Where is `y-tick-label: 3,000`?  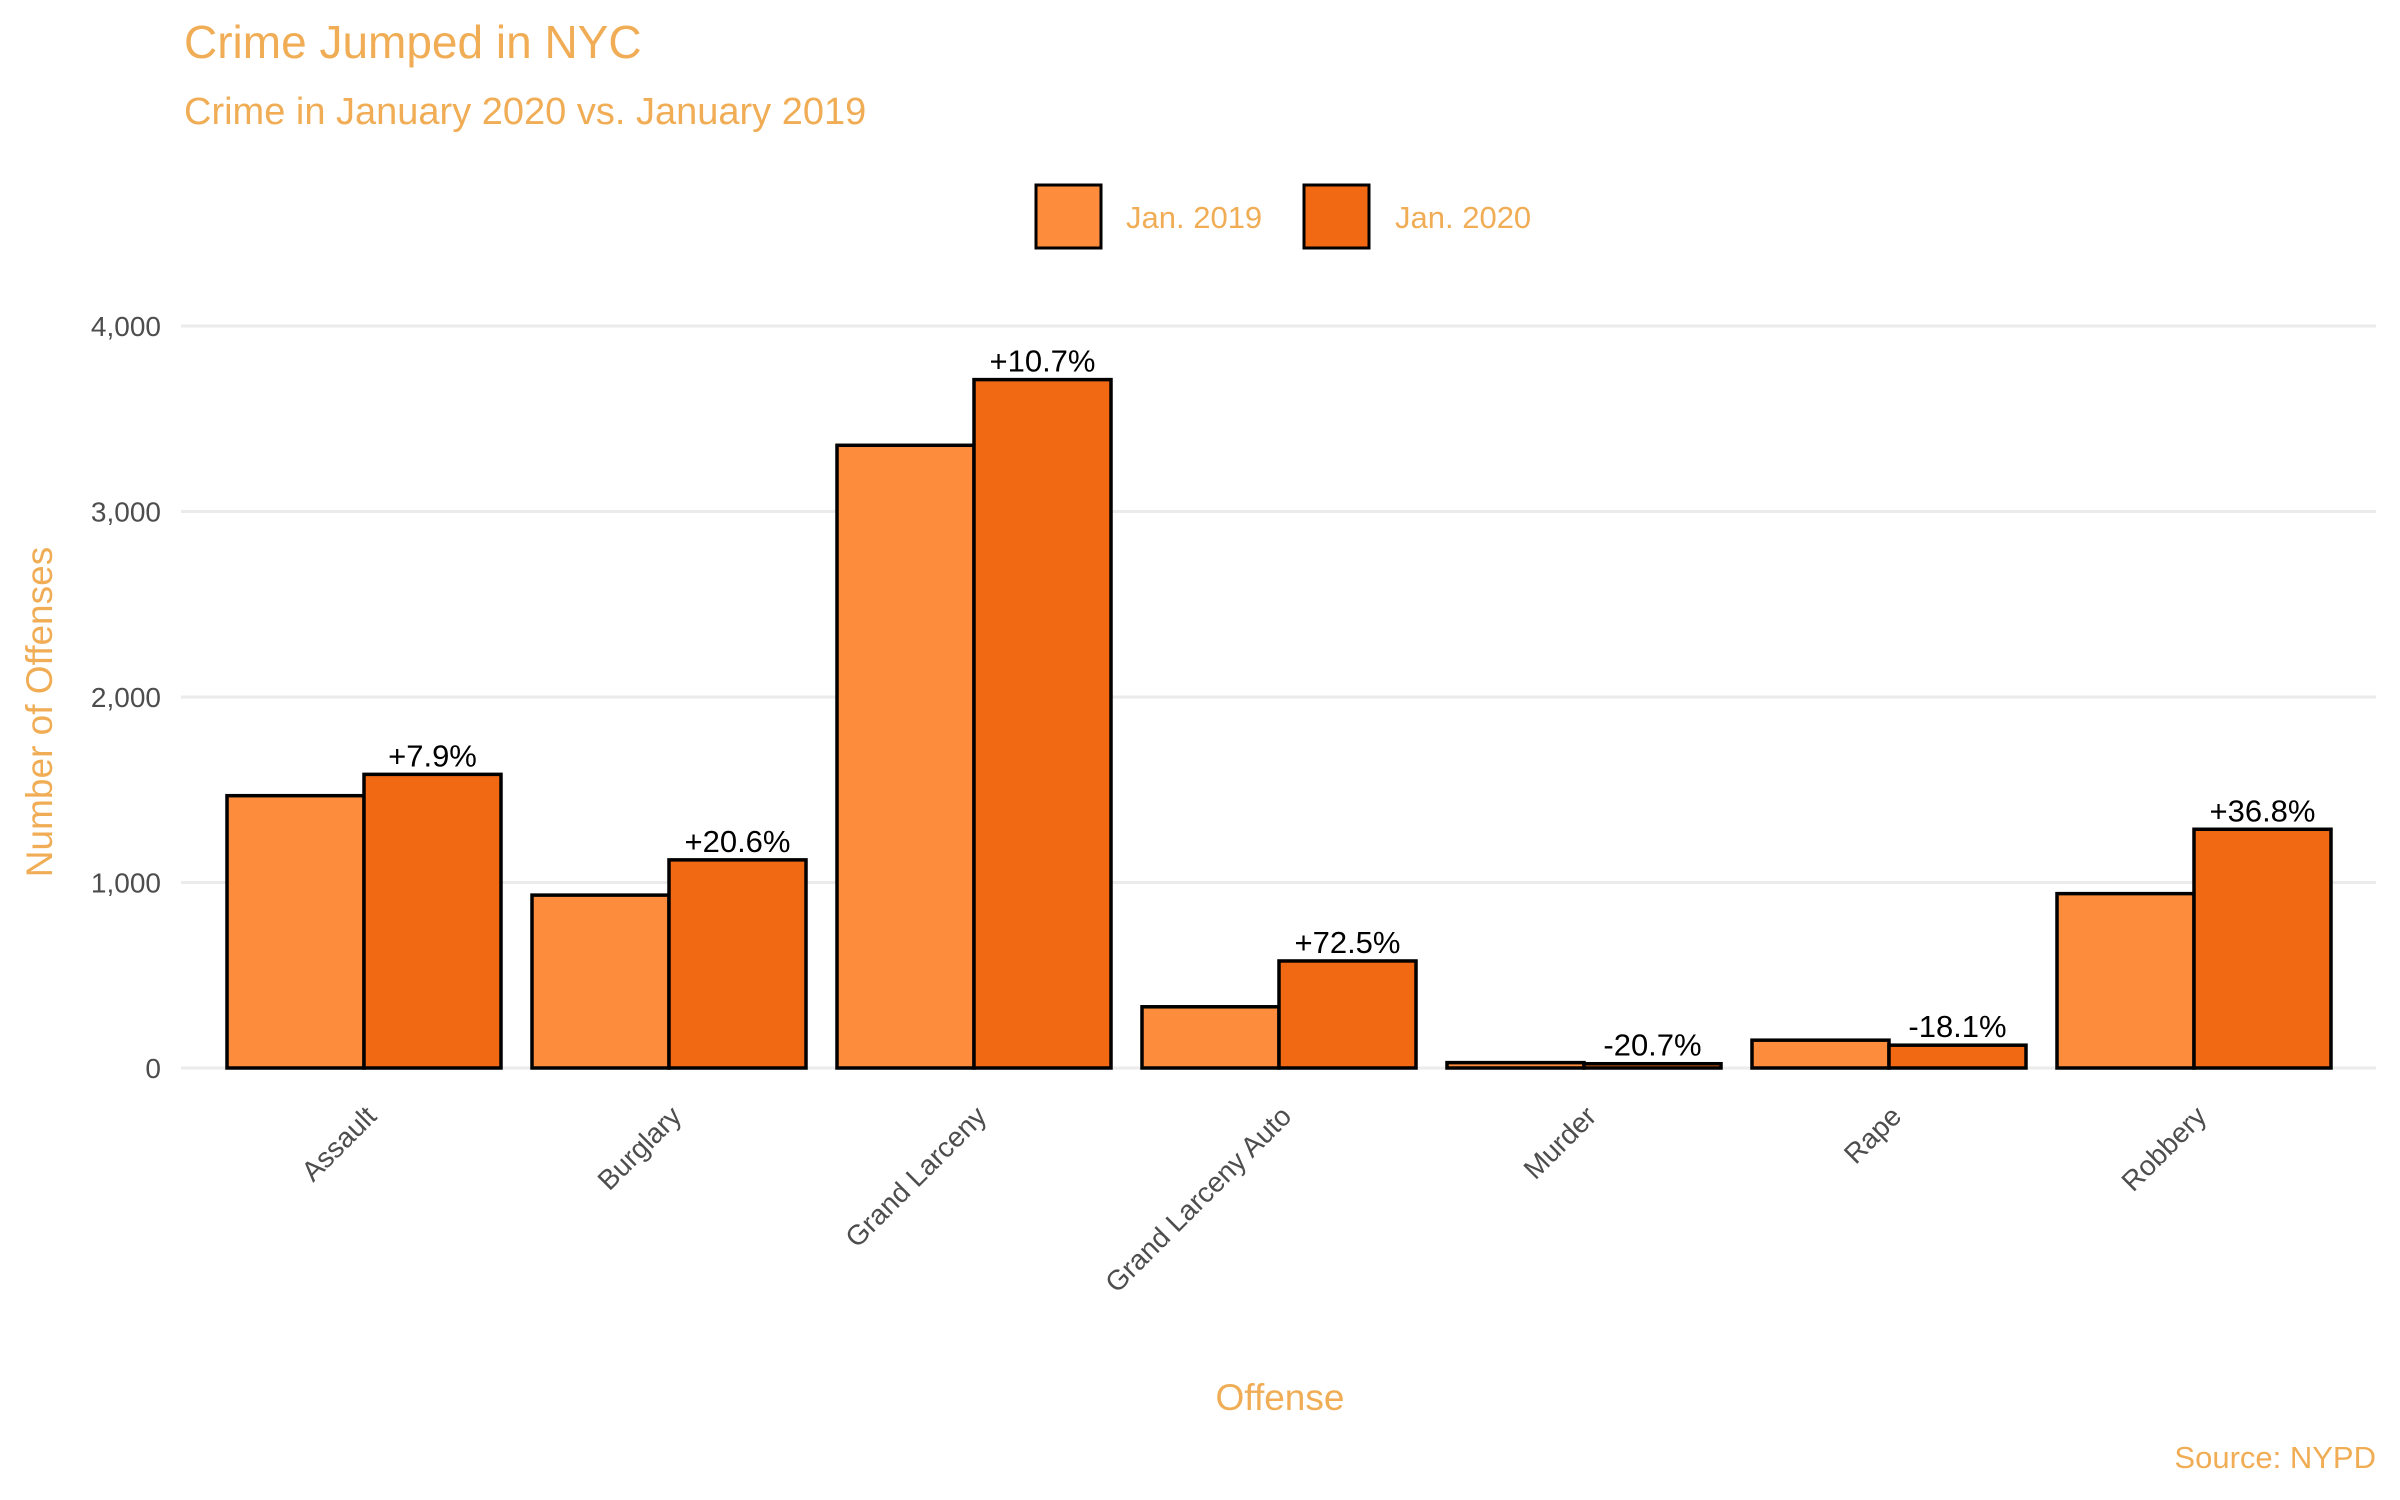 y-tick-label: 3,000 is located at coordinates (126, 512).